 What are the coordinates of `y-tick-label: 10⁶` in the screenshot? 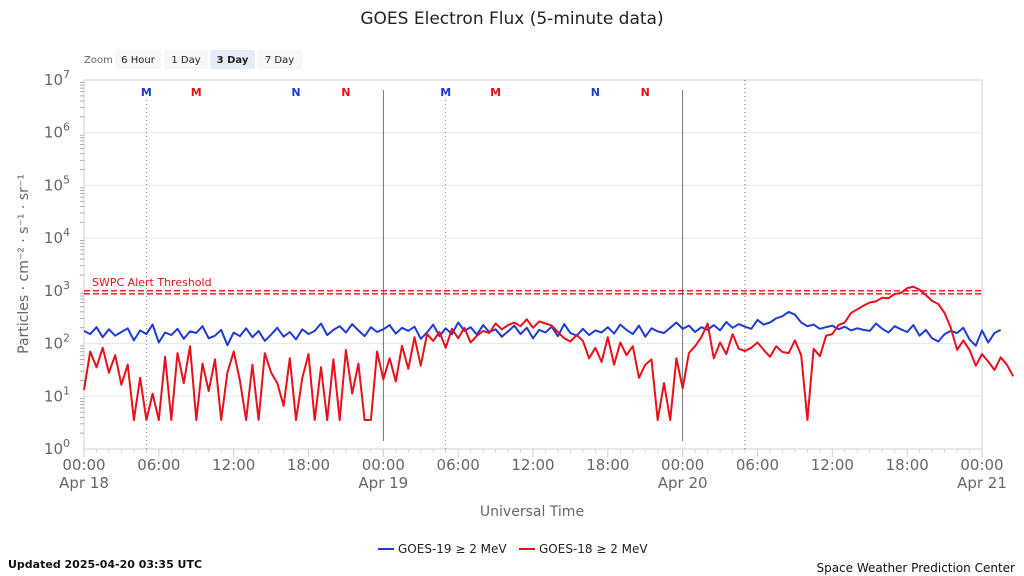 It's located at (57, 131).